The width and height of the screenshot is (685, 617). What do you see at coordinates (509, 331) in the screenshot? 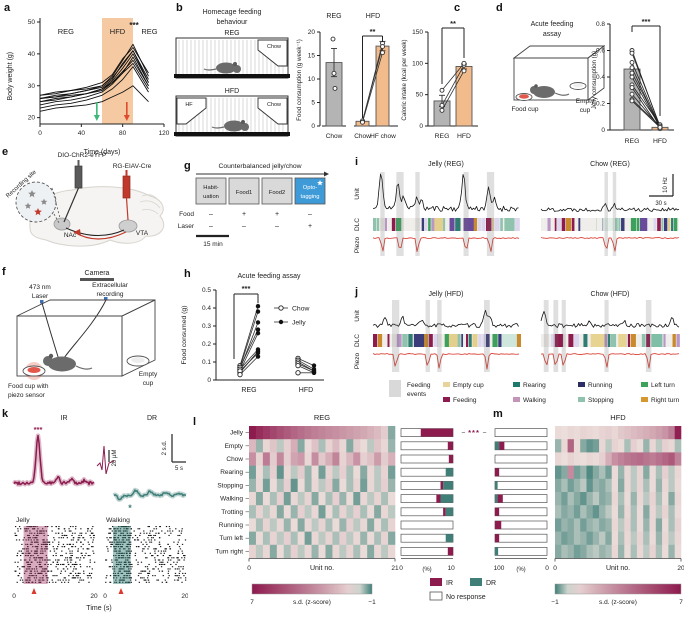
I see `panel-j: j Jelly (HFD) Chow (HFD) Unit DLC Piezo` at bounding box center [509, 331].